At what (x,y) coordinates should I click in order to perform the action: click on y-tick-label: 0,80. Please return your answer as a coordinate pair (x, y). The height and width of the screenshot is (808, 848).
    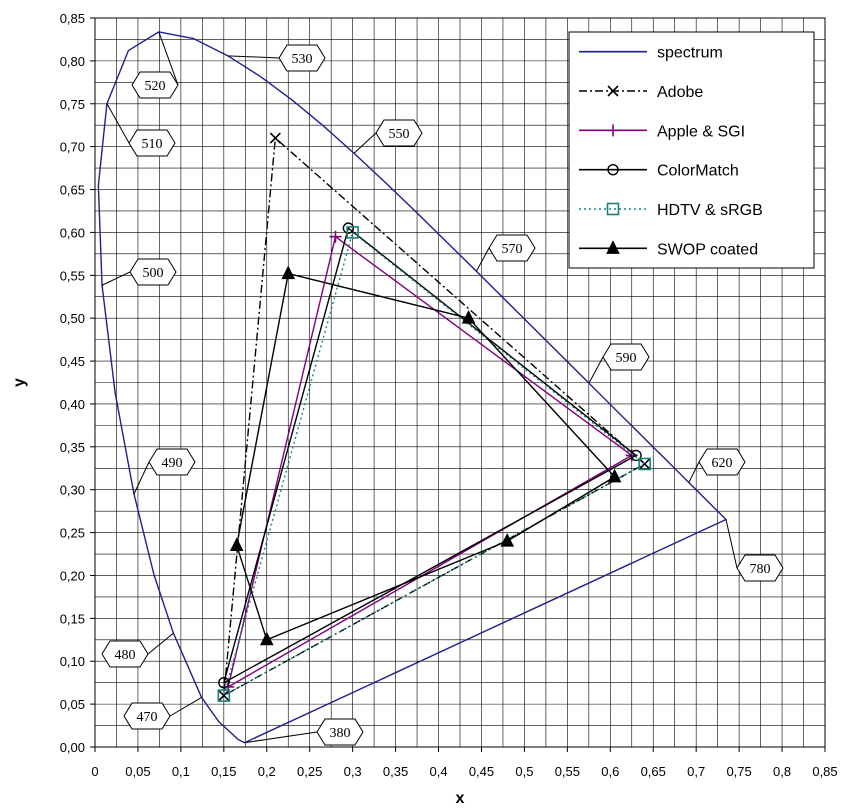
    Looking at the image, I should click on (72, 61).